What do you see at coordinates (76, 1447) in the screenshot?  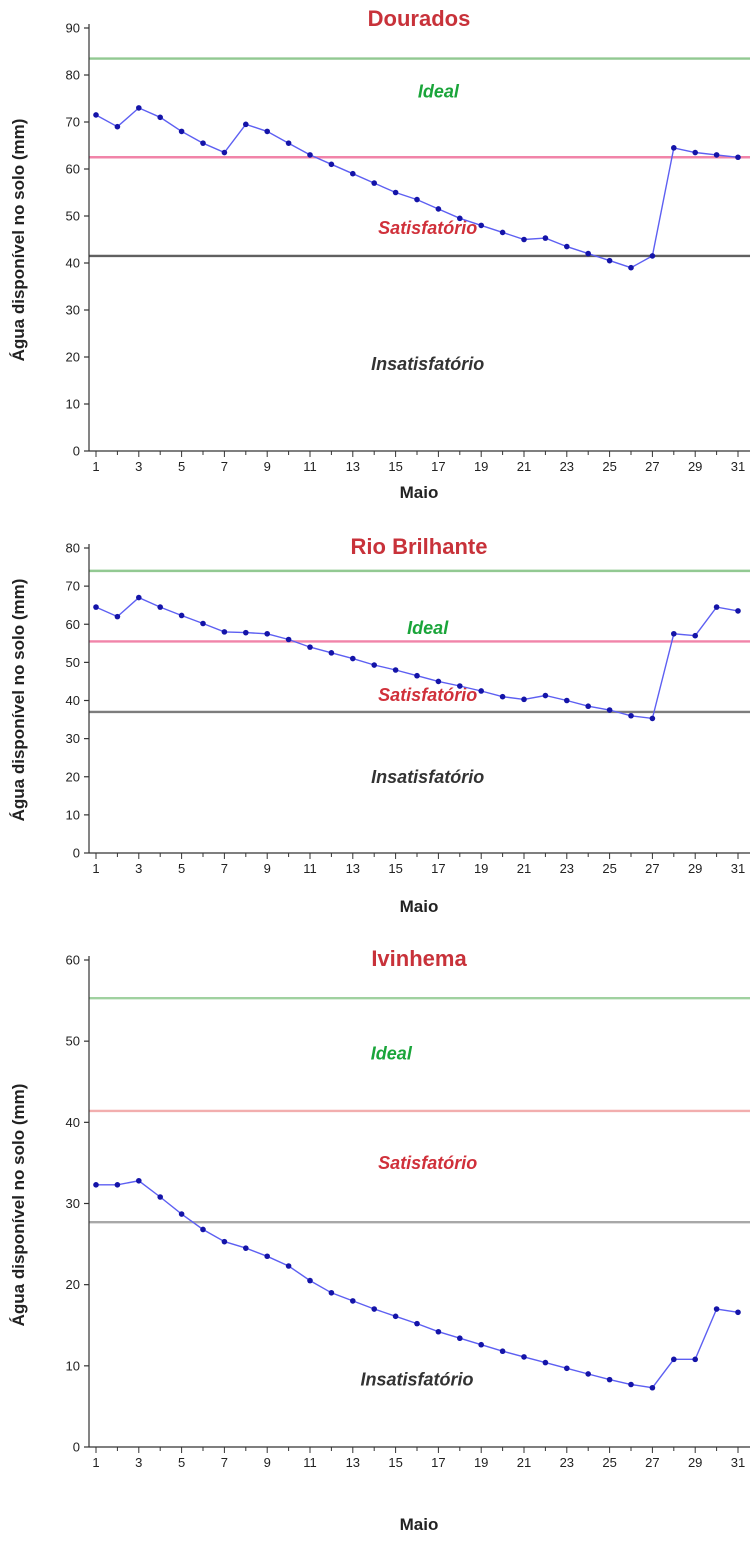 I see `y-tick-label: 0` at bounding box center [76, 1447].